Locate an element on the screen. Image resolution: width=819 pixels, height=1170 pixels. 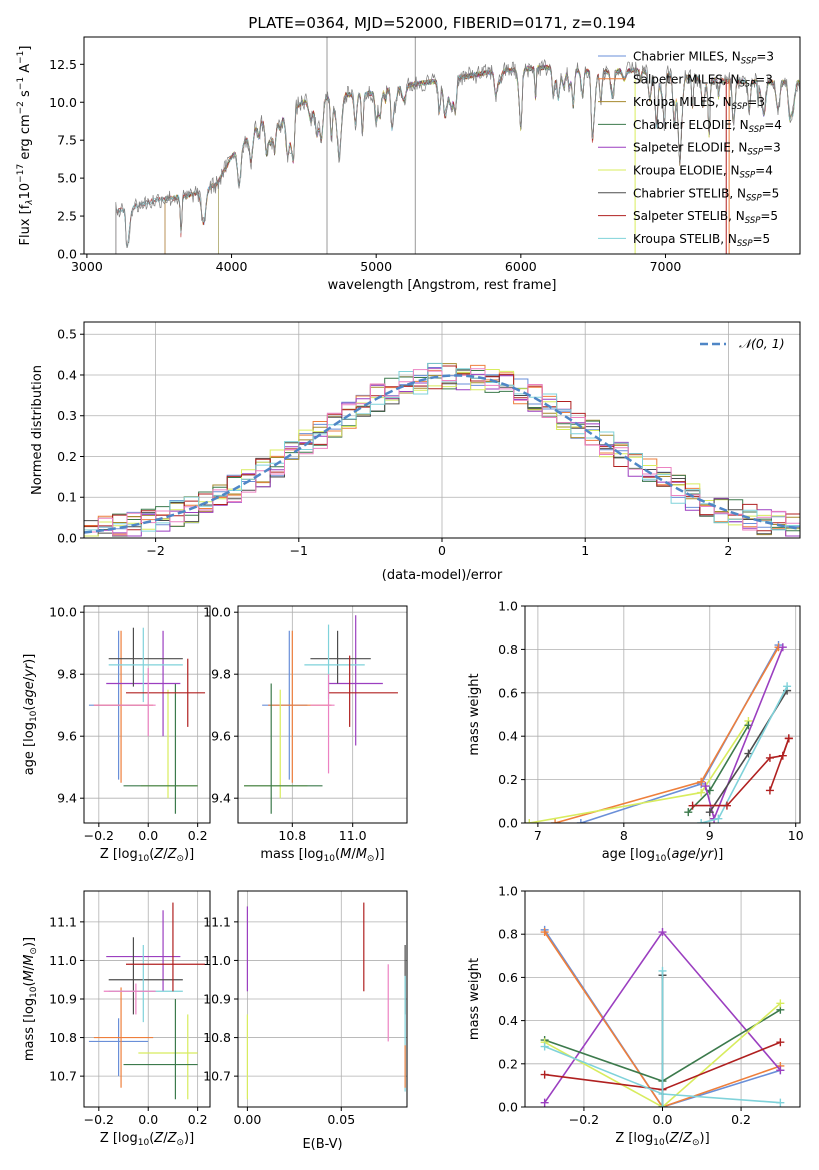
y-tick-label: 5.0 is located at coordinates (67, 178).